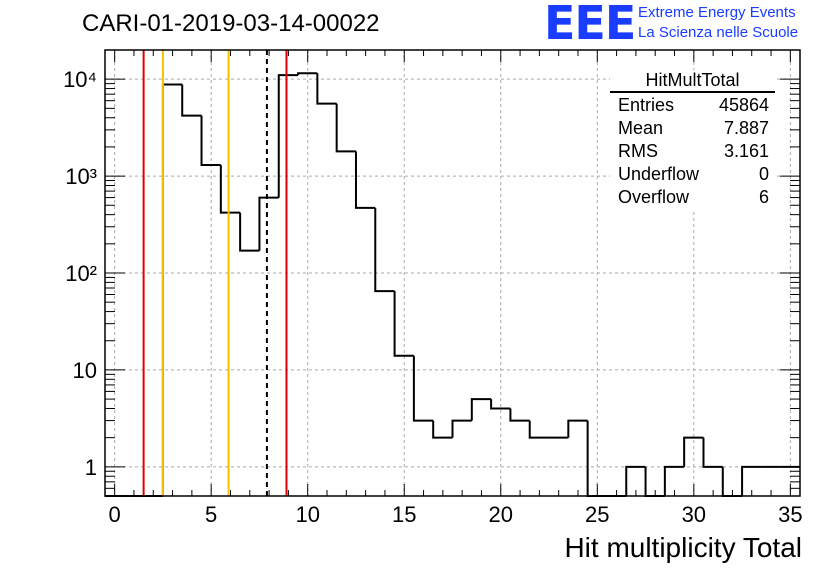 The image size is (836, 572). What do you see at coordinates (597, 514) in the screenshot?
I see `x-tick-label: 25` at bounding box center [597, 514].